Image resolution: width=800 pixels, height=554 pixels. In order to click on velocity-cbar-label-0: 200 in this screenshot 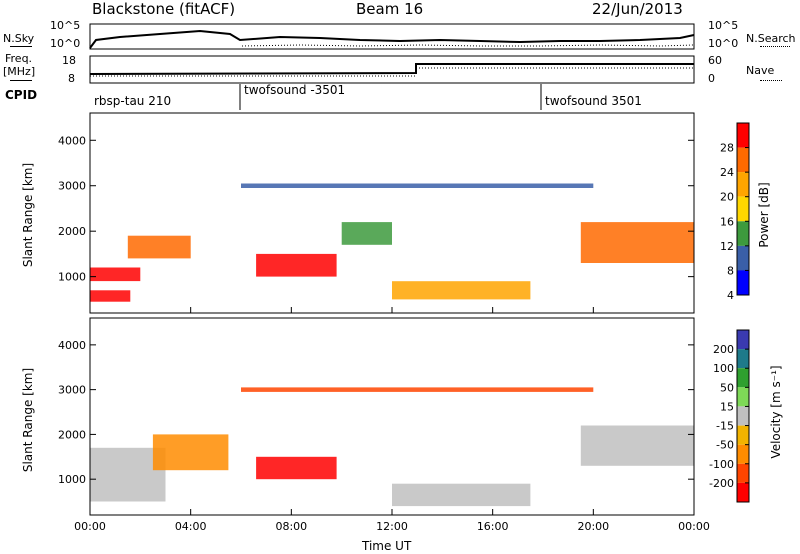, I will do `click(723, 349)`.